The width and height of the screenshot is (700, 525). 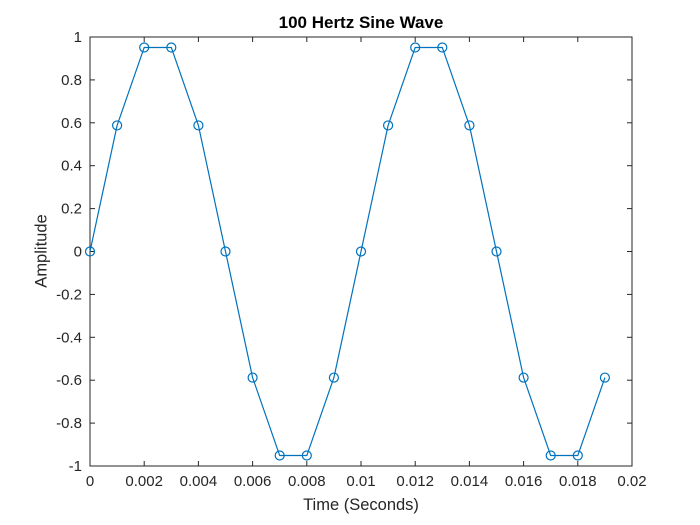 I want to click on x-tick-label: 0, so click(x=90, y=481).